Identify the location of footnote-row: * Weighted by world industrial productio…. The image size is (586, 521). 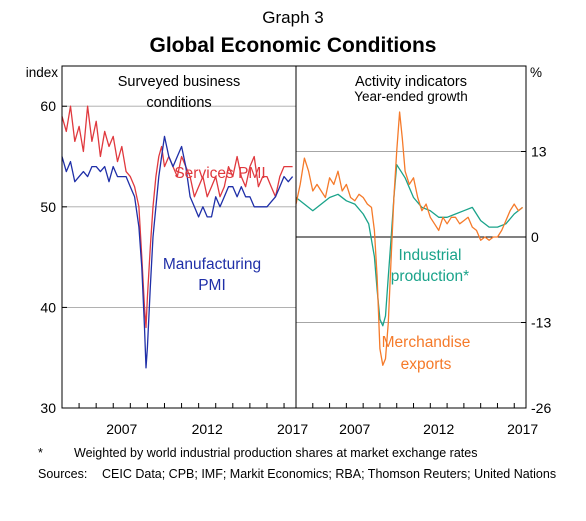
(298, 453).